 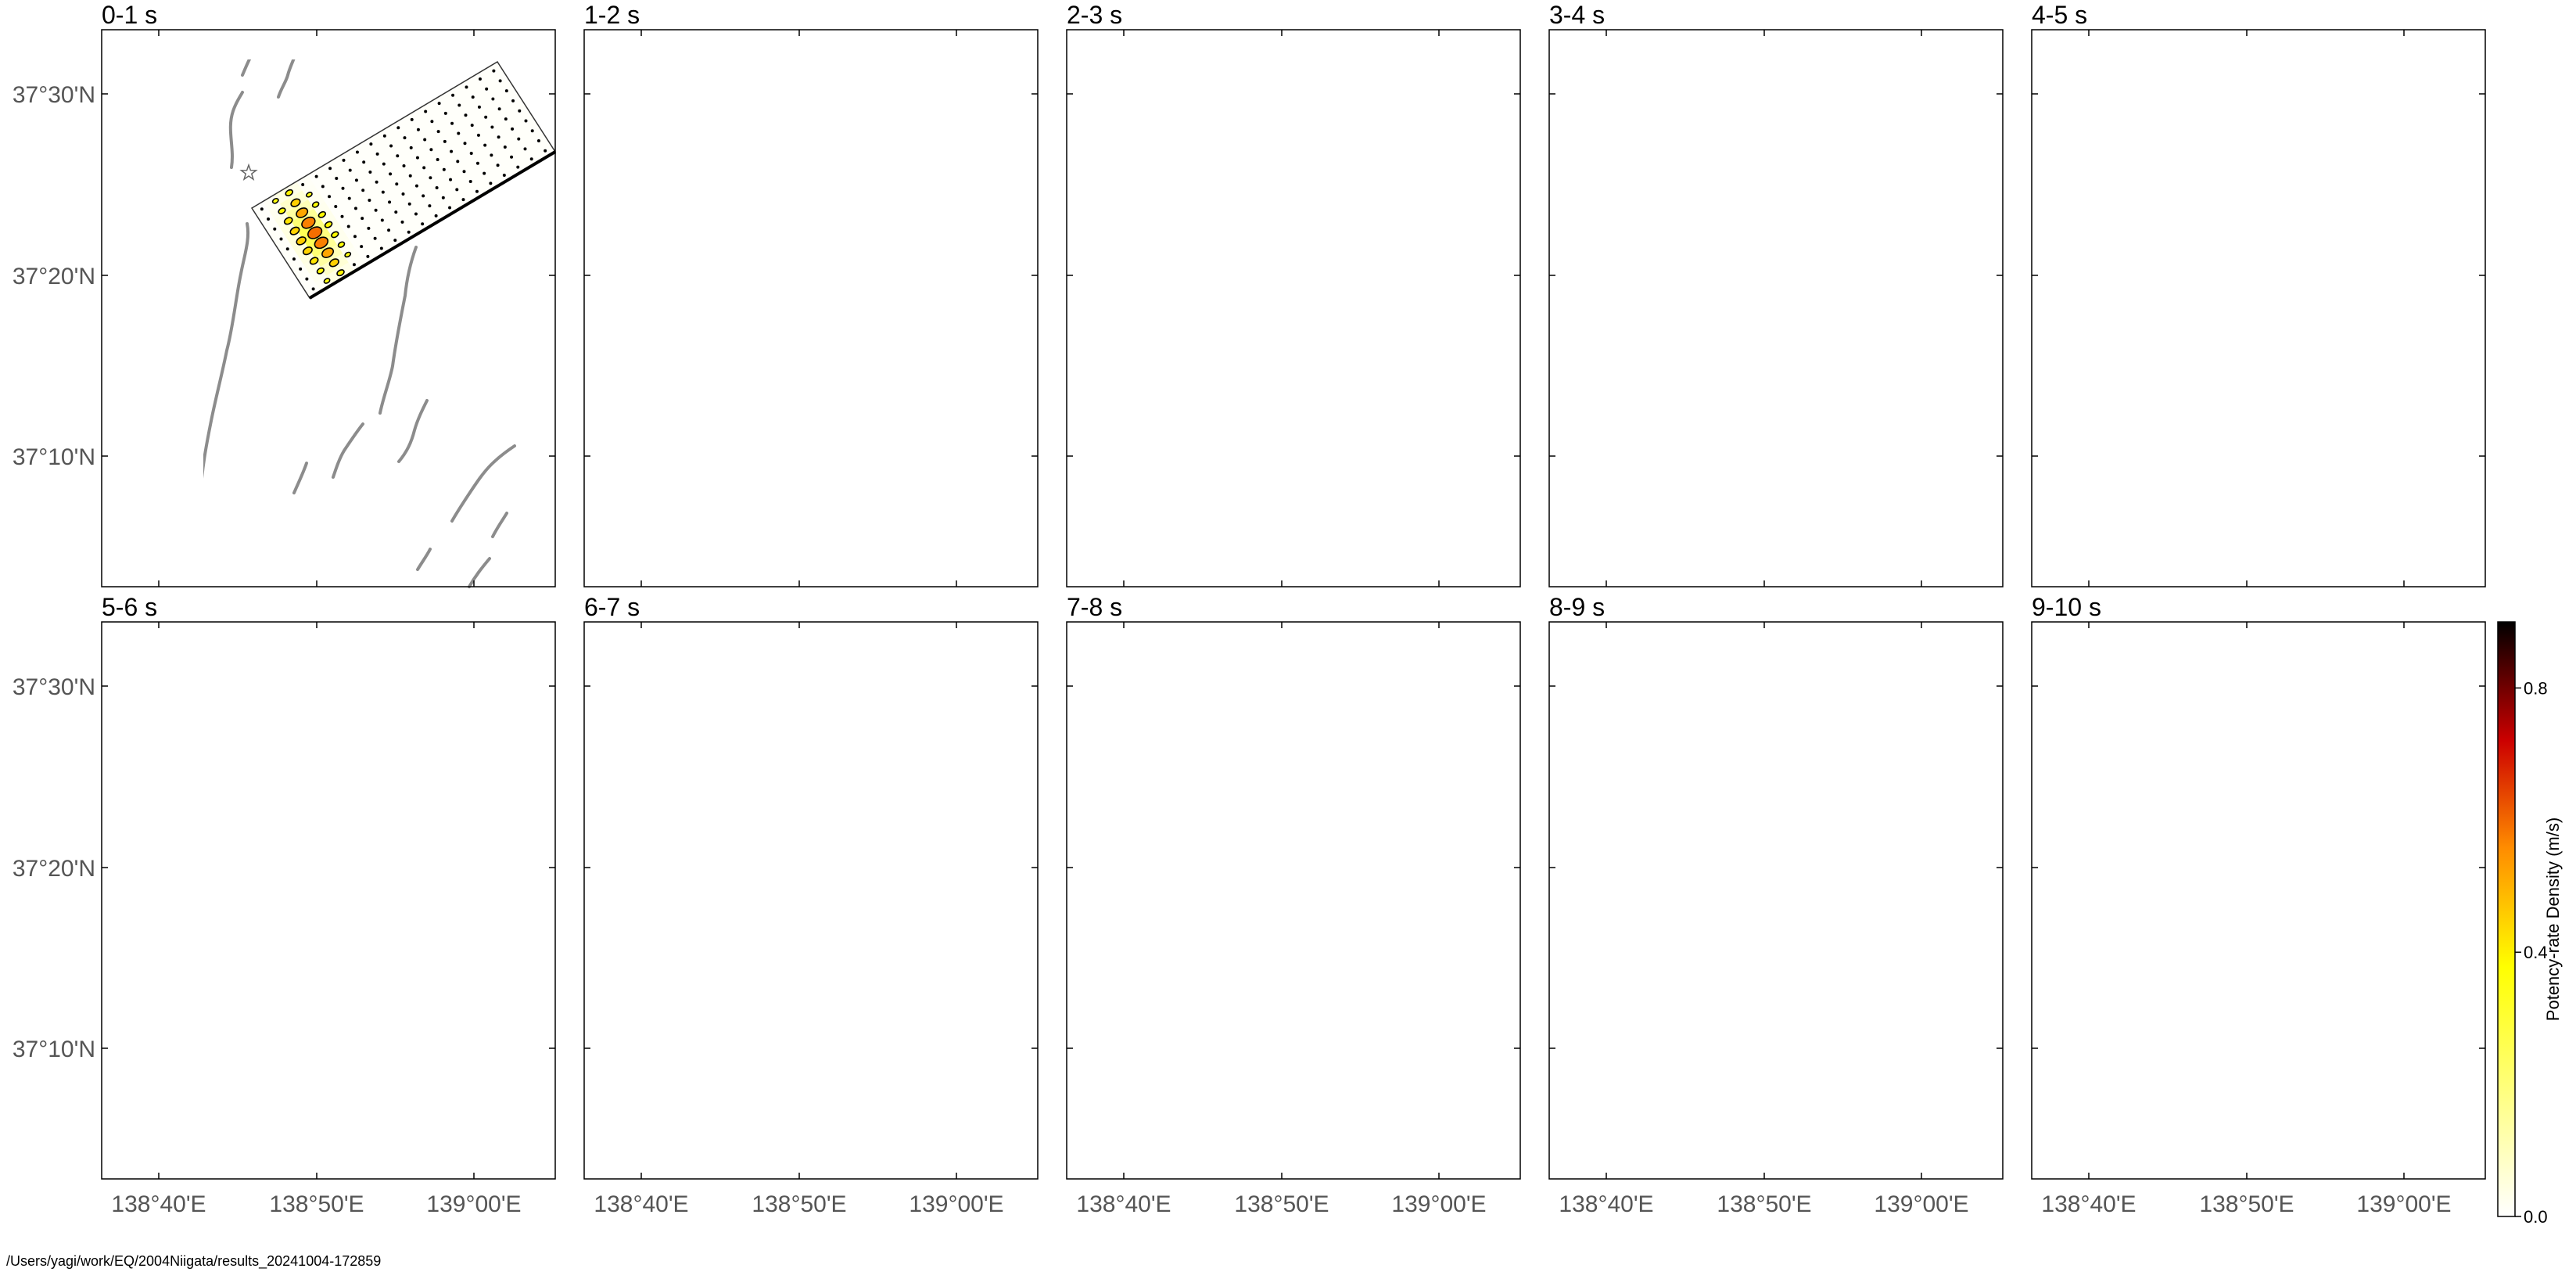 What do you see at coordinates (129, 15) in the screenshot?
I see `panel-title: 0-1 s` at bounding box center [129, 15].